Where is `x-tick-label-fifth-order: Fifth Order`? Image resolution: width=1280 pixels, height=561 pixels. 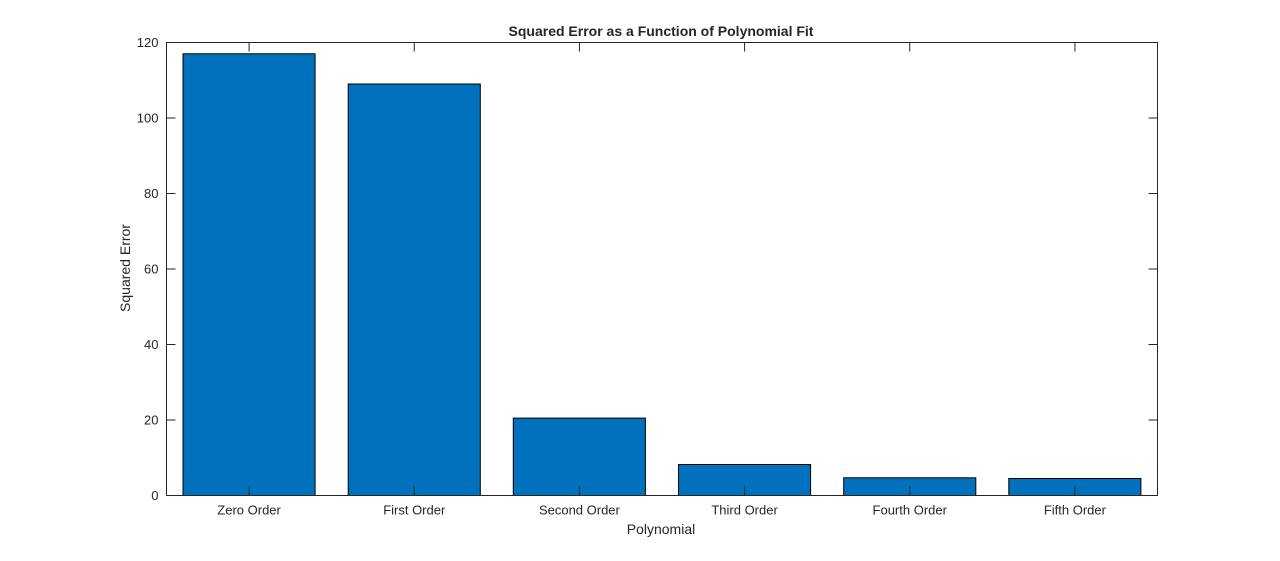
x-tick-label-fifth-order: Fifth Order is located at coordinates (1075, 510).